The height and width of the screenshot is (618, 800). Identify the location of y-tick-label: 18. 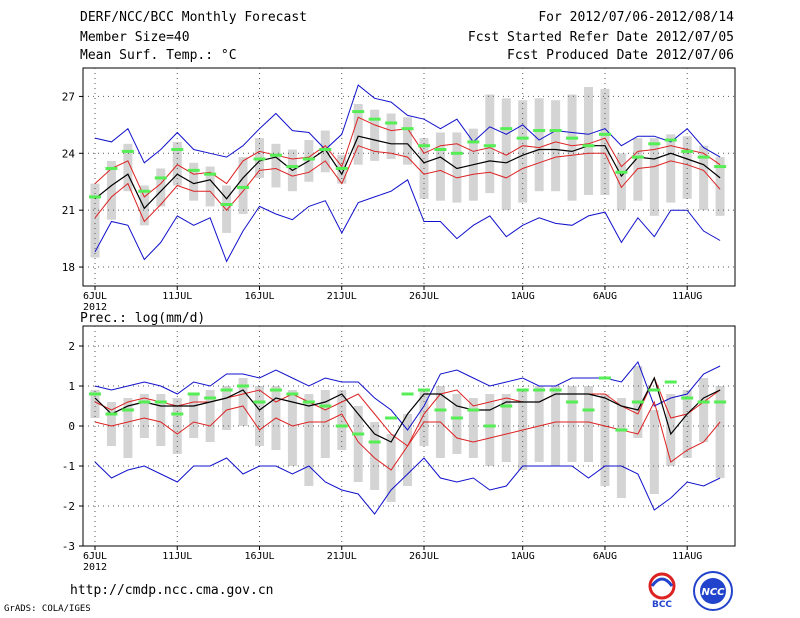
(68, 267).